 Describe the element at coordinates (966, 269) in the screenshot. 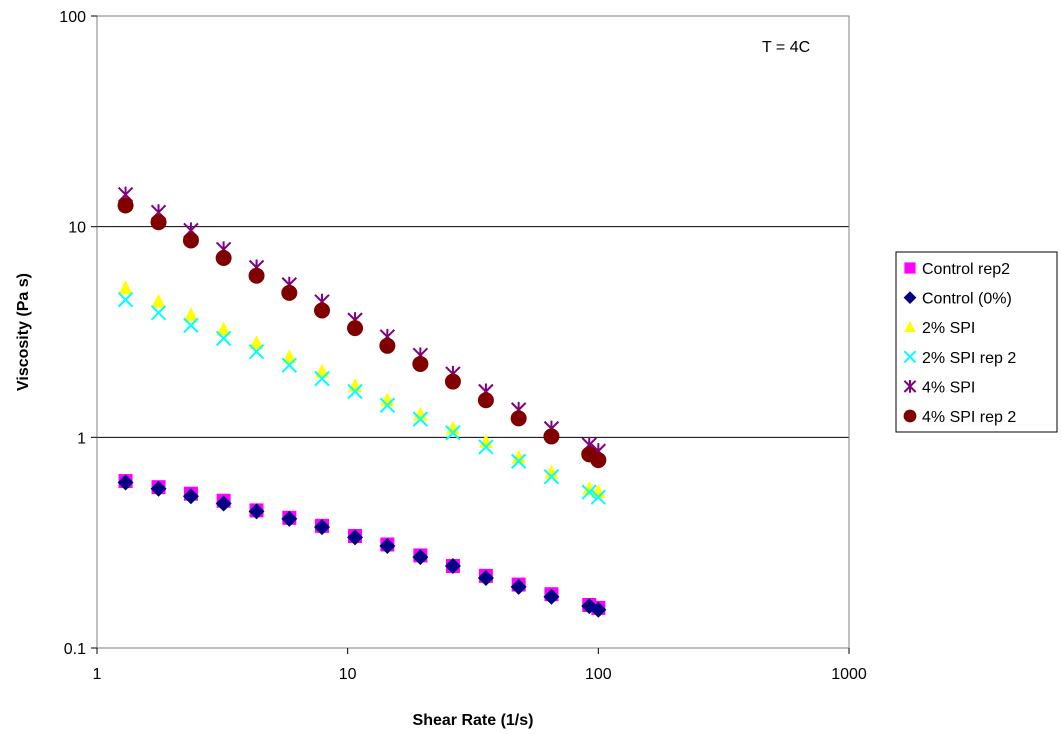

I see `legend-label: Control rep2` at that location.